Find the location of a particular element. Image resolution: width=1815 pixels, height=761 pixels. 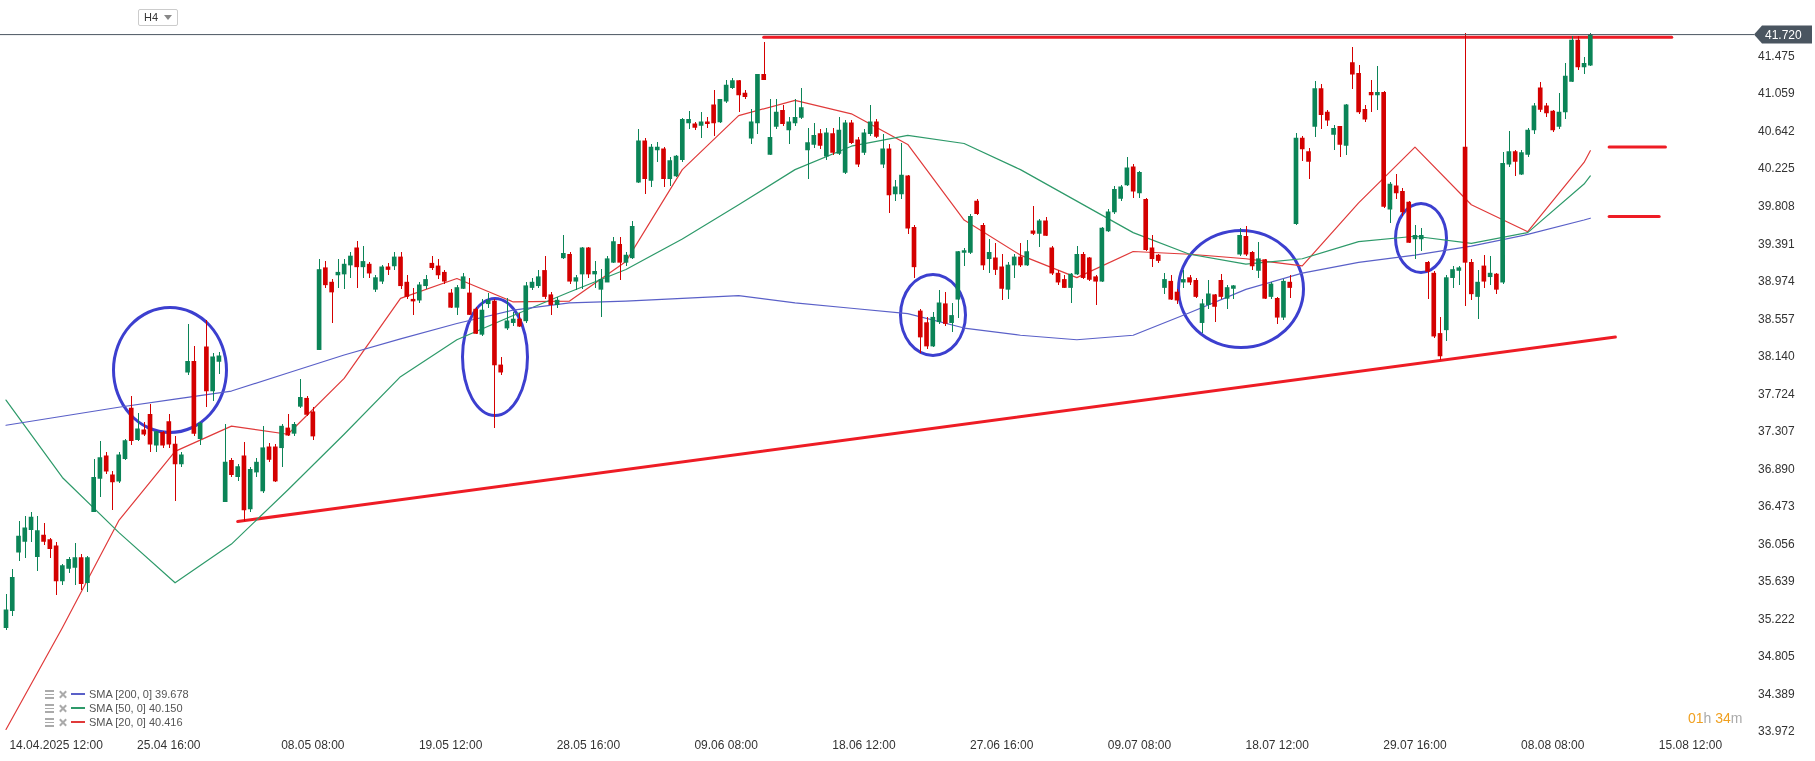

x-tick-label: 09.07 08:00 is located at coordinates (1139, 744).